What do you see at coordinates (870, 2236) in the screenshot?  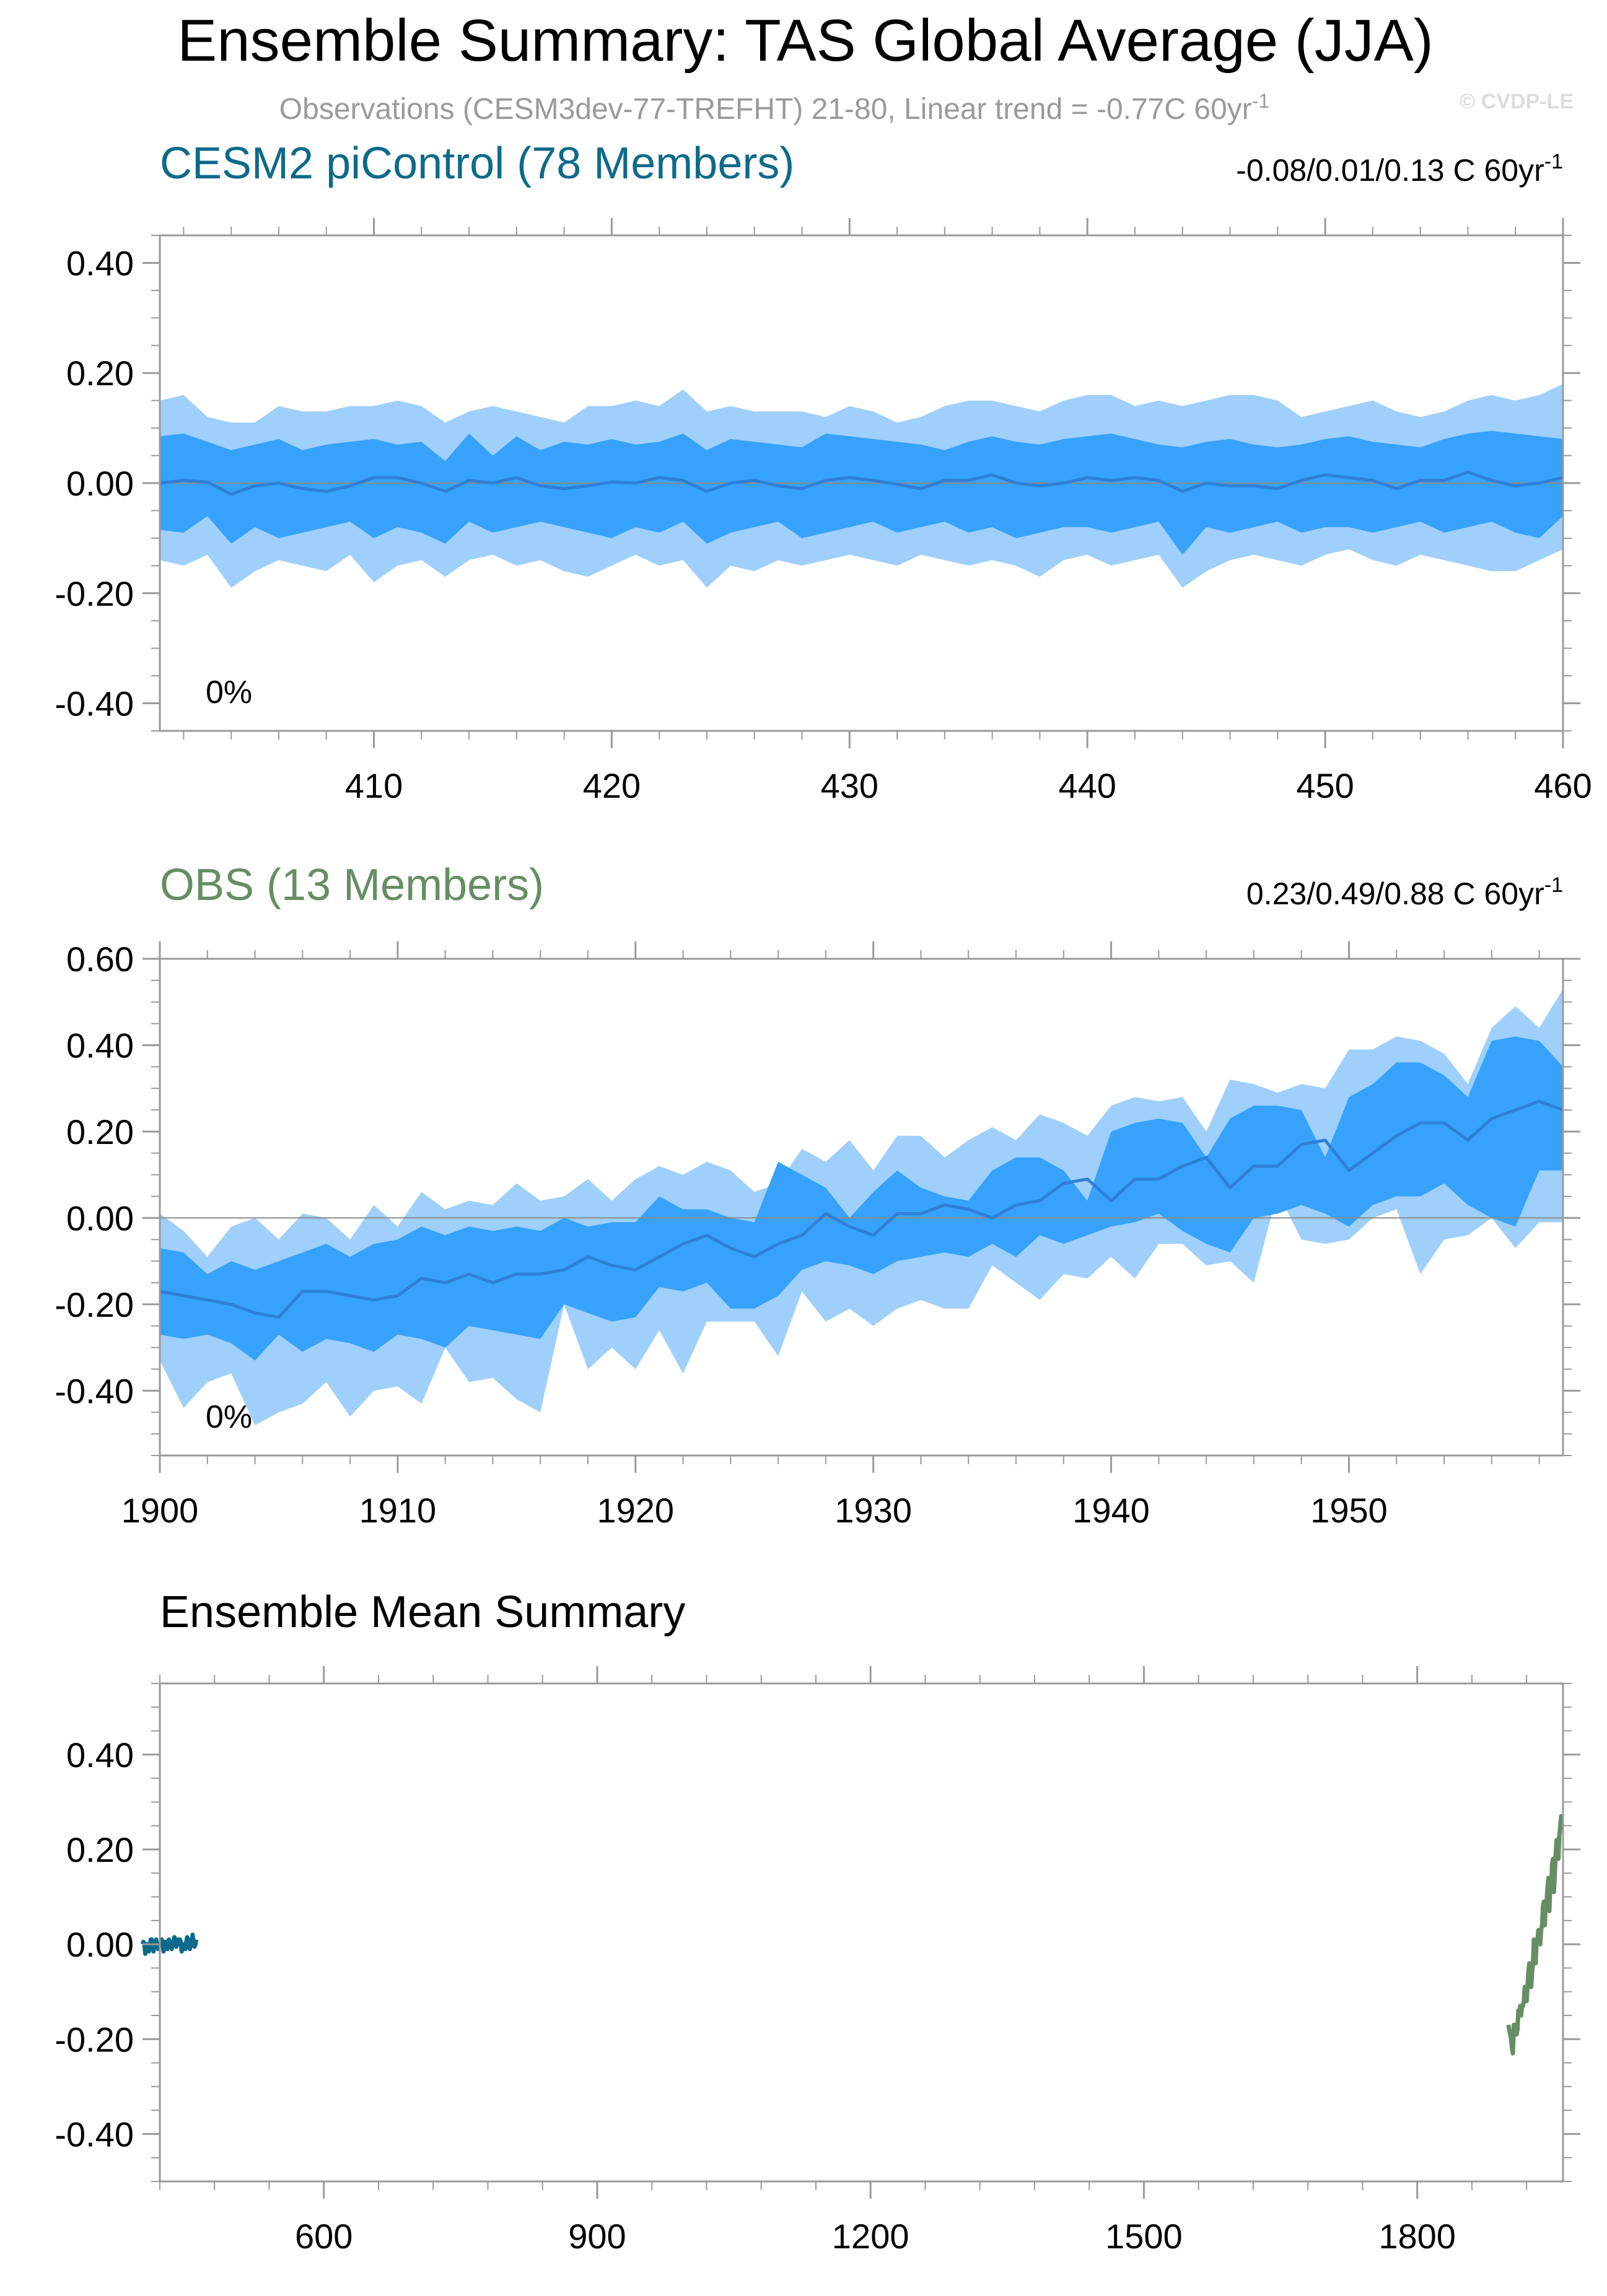 I see `ensemble-mean-xtick-label: 1200` at bounding box center [870, 2236].